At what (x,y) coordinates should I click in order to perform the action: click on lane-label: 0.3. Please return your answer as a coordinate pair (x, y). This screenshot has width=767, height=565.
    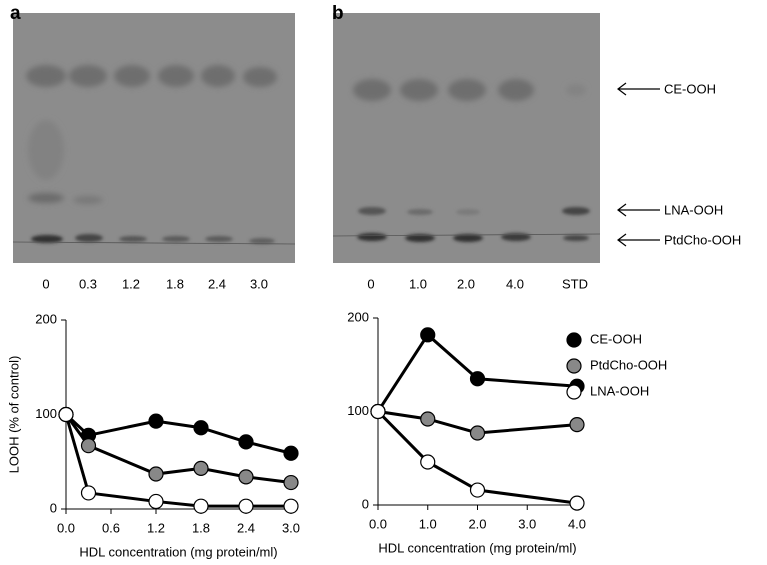
    Looking at the image, I should click on (88, 283).